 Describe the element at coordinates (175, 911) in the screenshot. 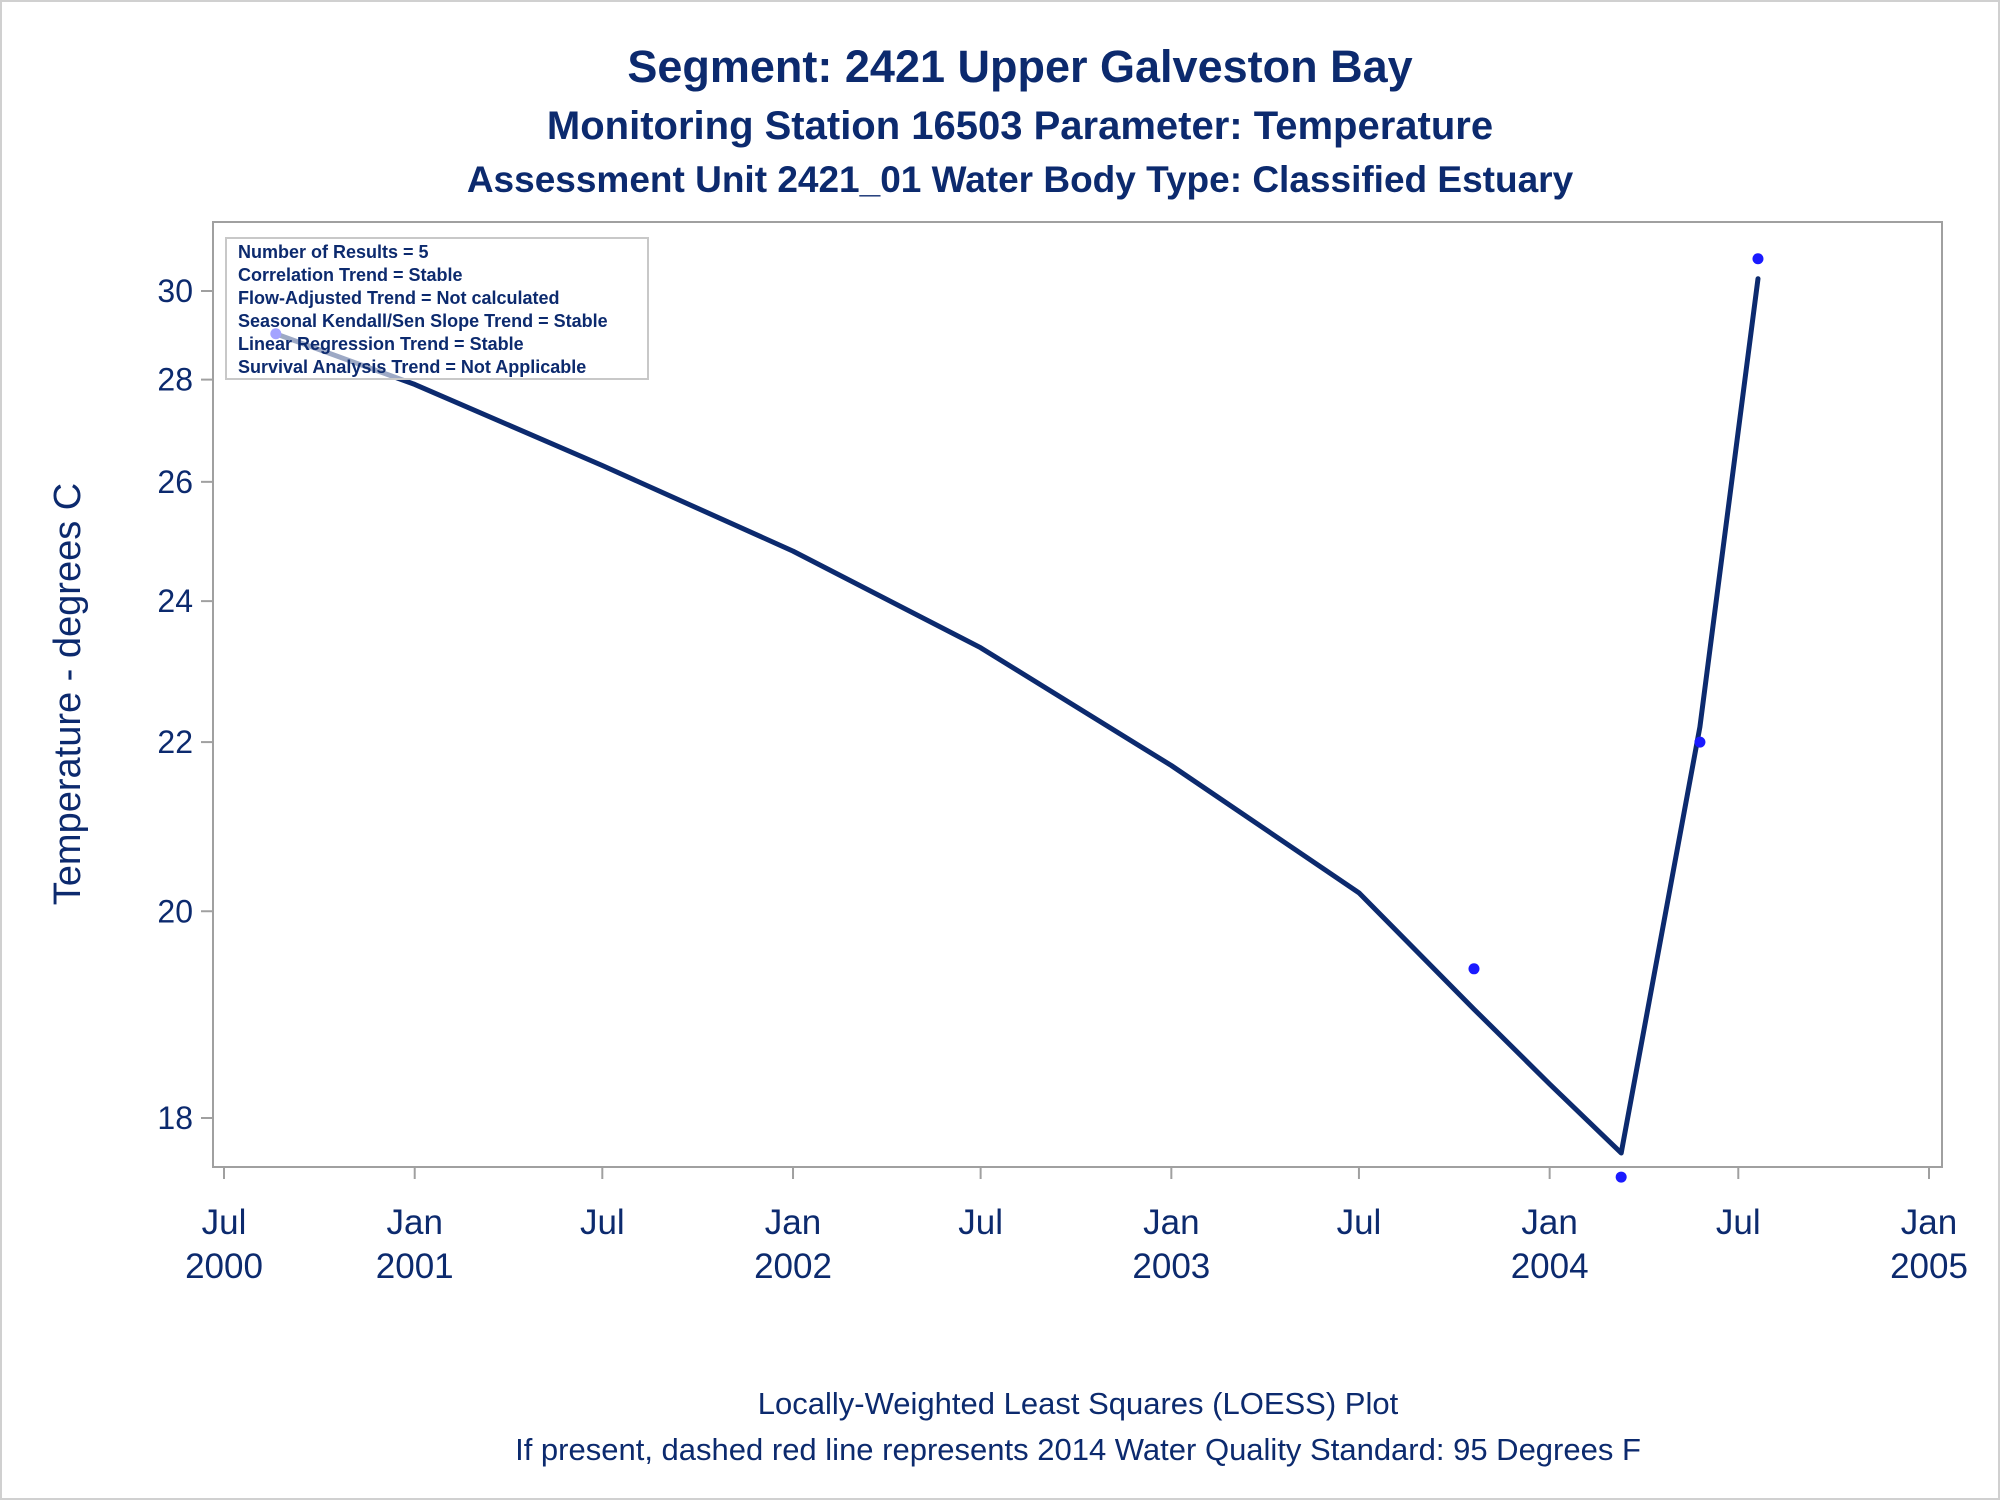

I see `y-tick-label: 20` at that location.